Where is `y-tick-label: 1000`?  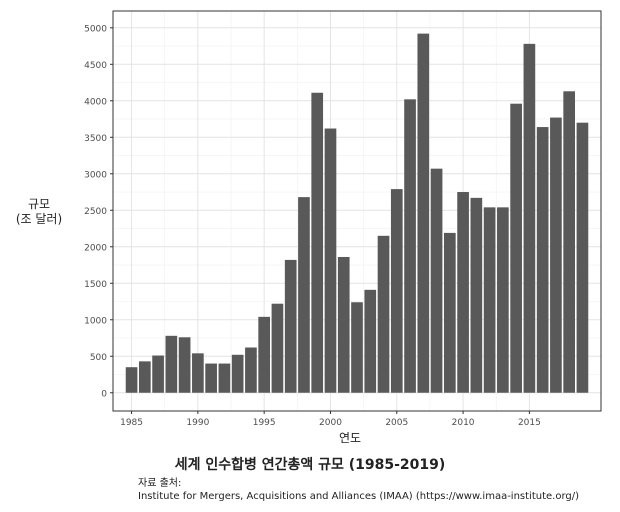 y-tick-label: 1000 is located at coordinates (95, 321).